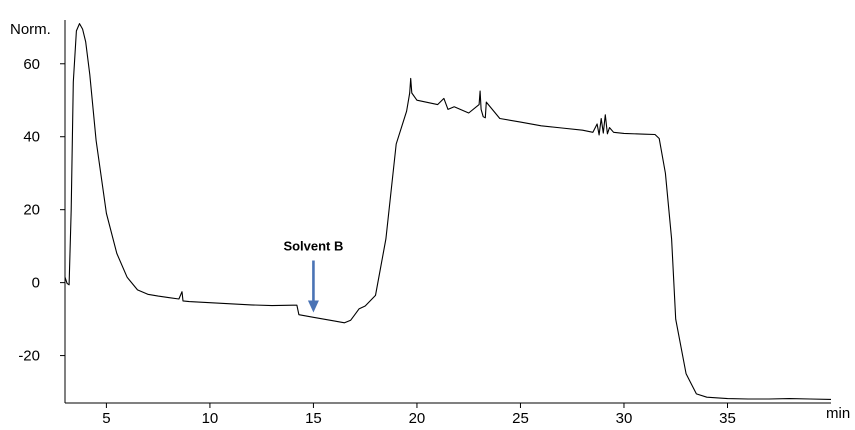 This screenshot has height=430, width=855. Describe the element at coordinates (36, 283) in the screenshot. I see `y-tick-label: 0` at that location.